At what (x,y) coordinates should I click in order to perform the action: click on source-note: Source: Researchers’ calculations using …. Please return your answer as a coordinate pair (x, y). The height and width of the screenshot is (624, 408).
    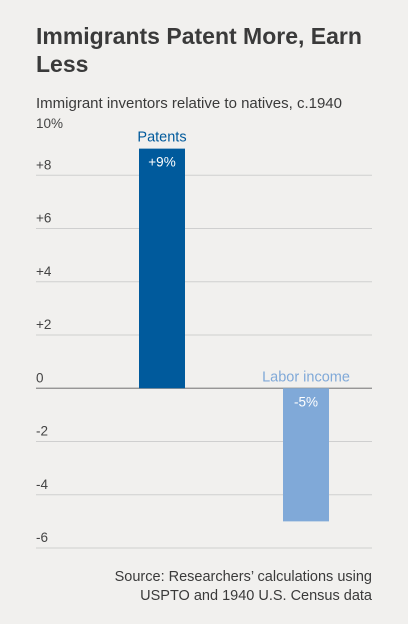
    Looking at the image, I should click on (212, 587).